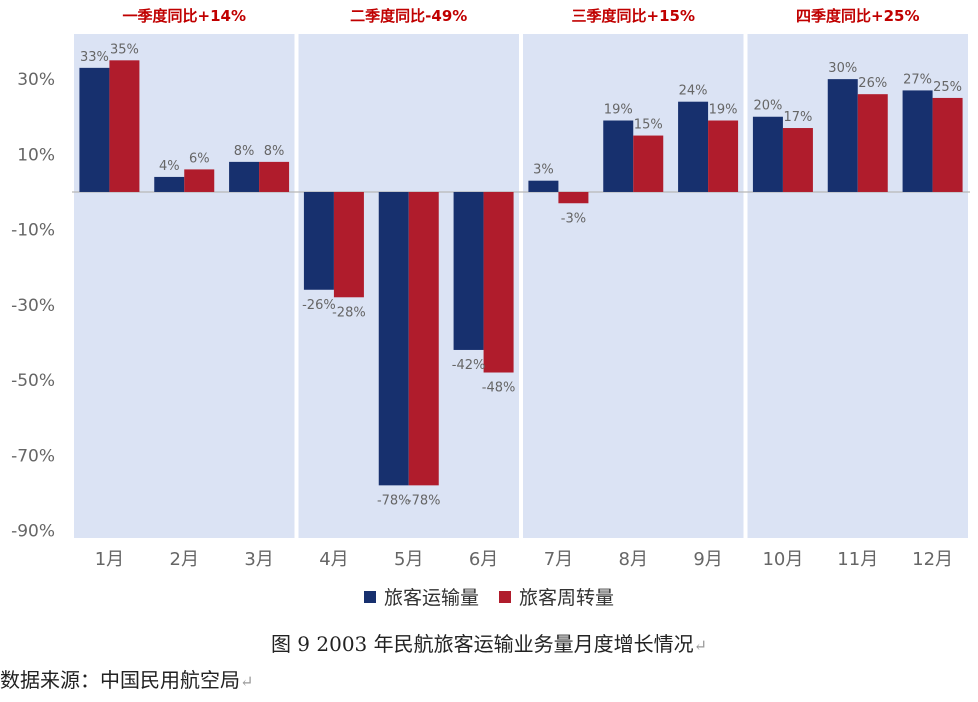 Image resolution: width=978 pixels, height=702 pixels. I want to click on y-tick-label: -70%, so click(33, 456).